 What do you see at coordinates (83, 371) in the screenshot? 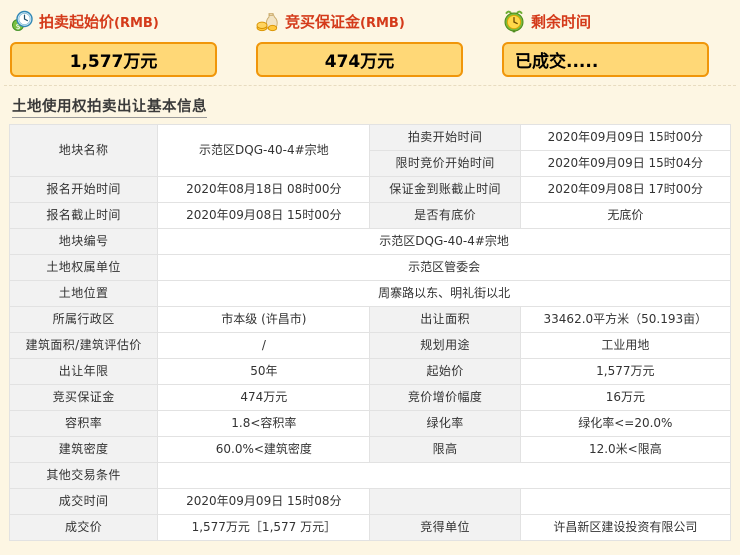
I see `table-cell-label: 出让年限` at bounding box center [83, 371].